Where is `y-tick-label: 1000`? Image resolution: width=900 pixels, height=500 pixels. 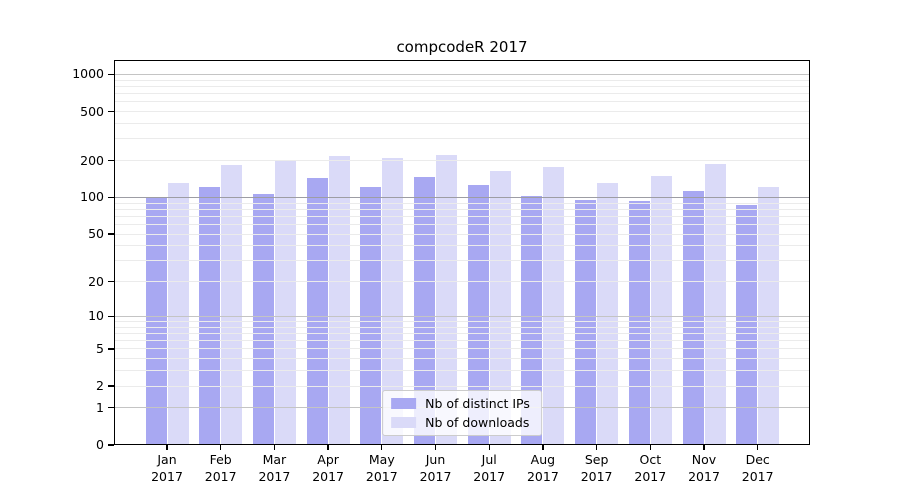 y-tick-label: 1000 is located at coordinates (88, 74).